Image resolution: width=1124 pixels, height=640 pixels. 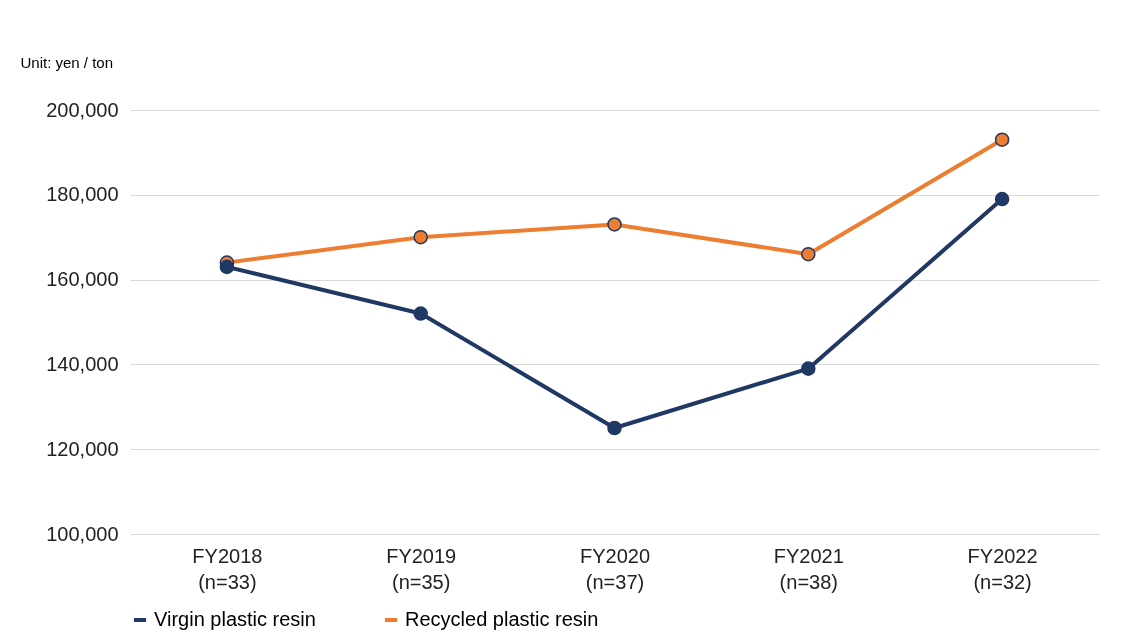 I want to click on legend-label: Recycled plastic resin, so click(x=502, y=619).